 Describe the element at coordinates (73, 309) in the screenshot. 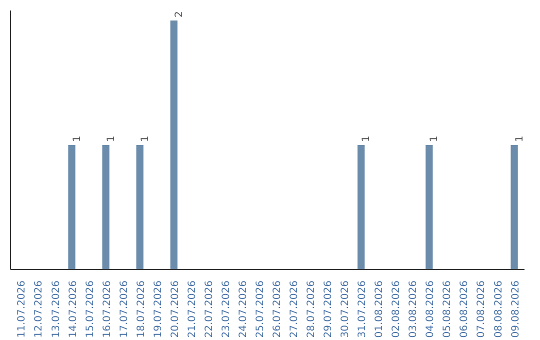

I see `x-tick-label: 14.07.2026` at that location.